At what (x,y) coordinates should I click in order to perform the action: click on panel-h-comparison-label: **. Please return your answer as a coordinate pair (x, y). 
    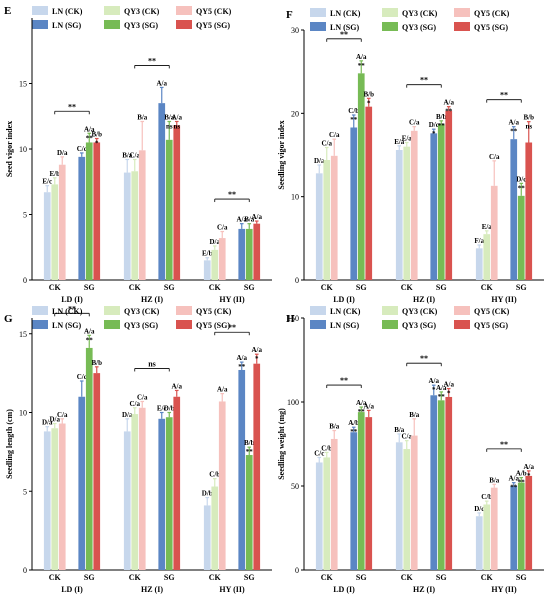
    Looking at the image, I should click on (424, 358).